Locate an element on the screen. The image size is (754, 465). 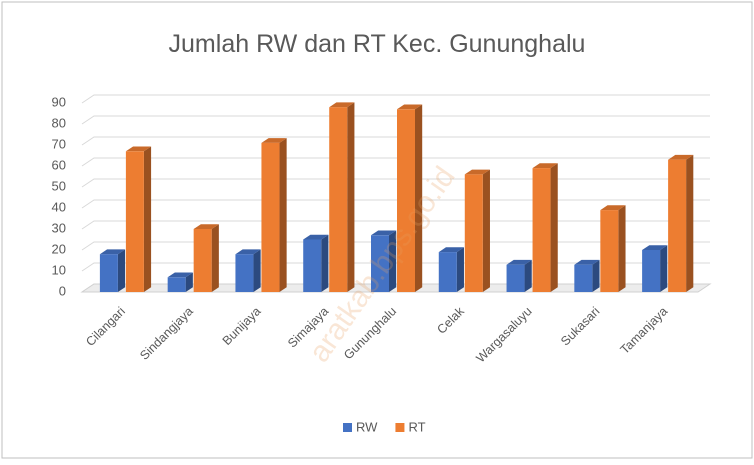
legend-label: RW is located at coordinates (367, 426).